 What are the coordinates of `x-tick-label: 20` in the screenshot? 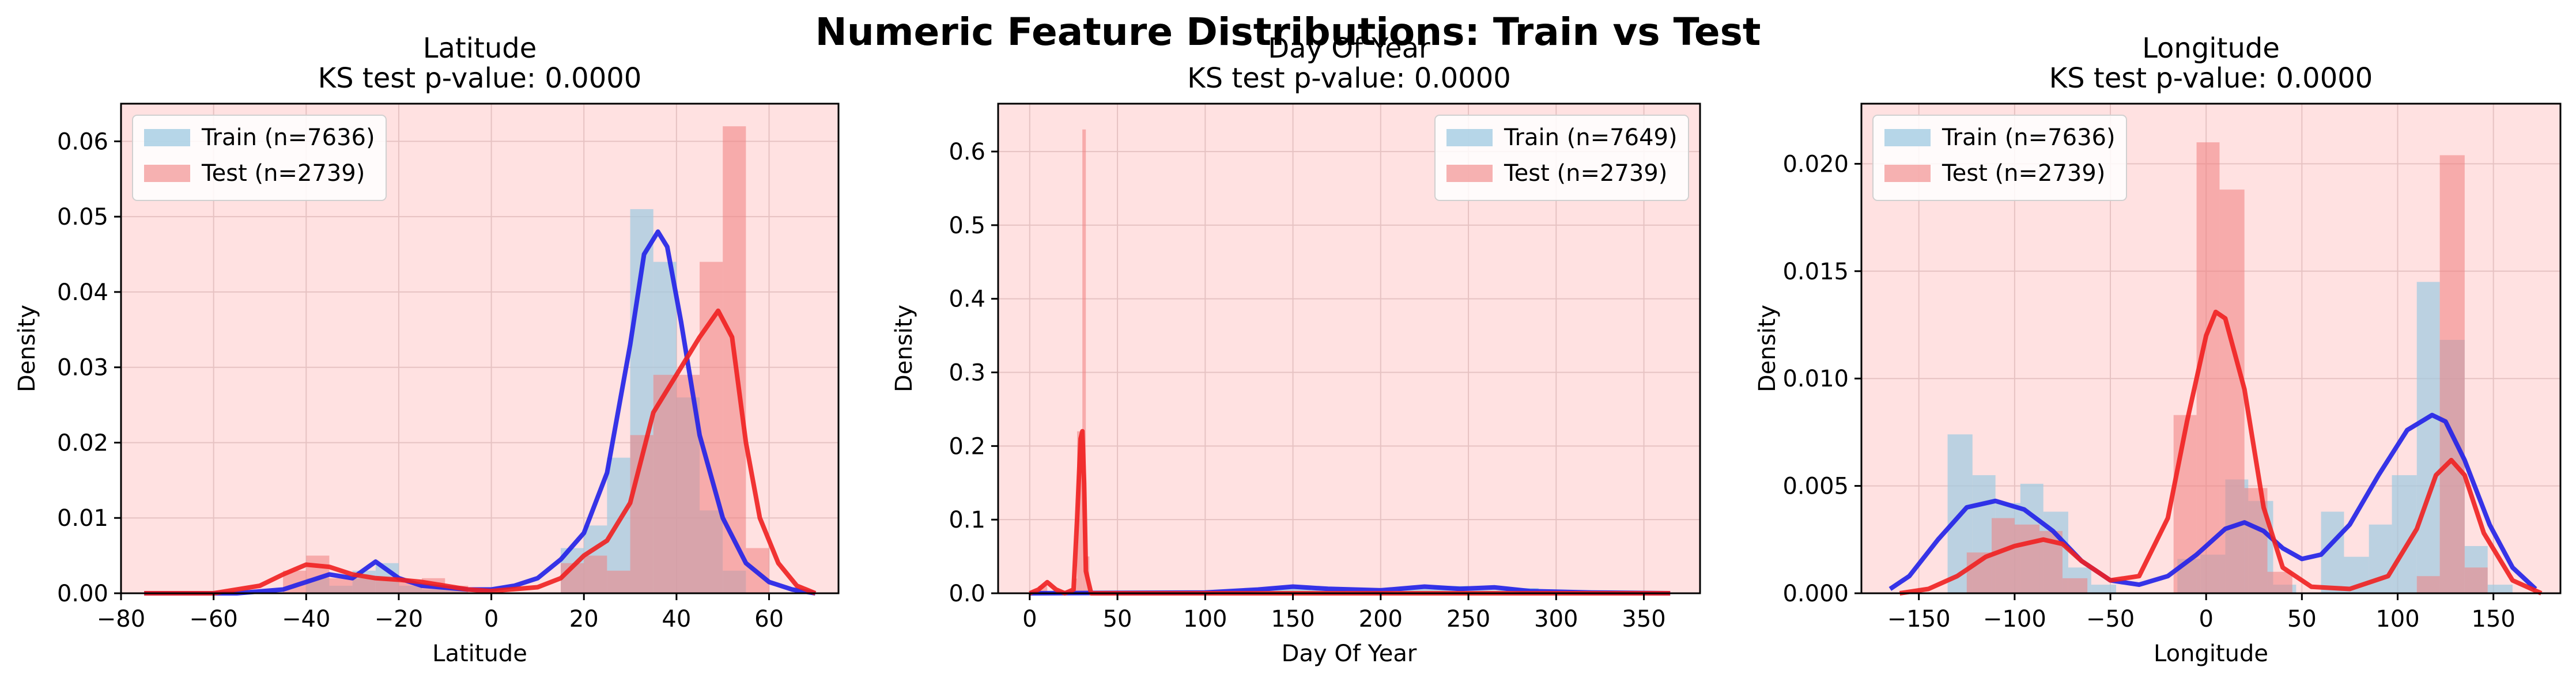 It's located at (584, 619).